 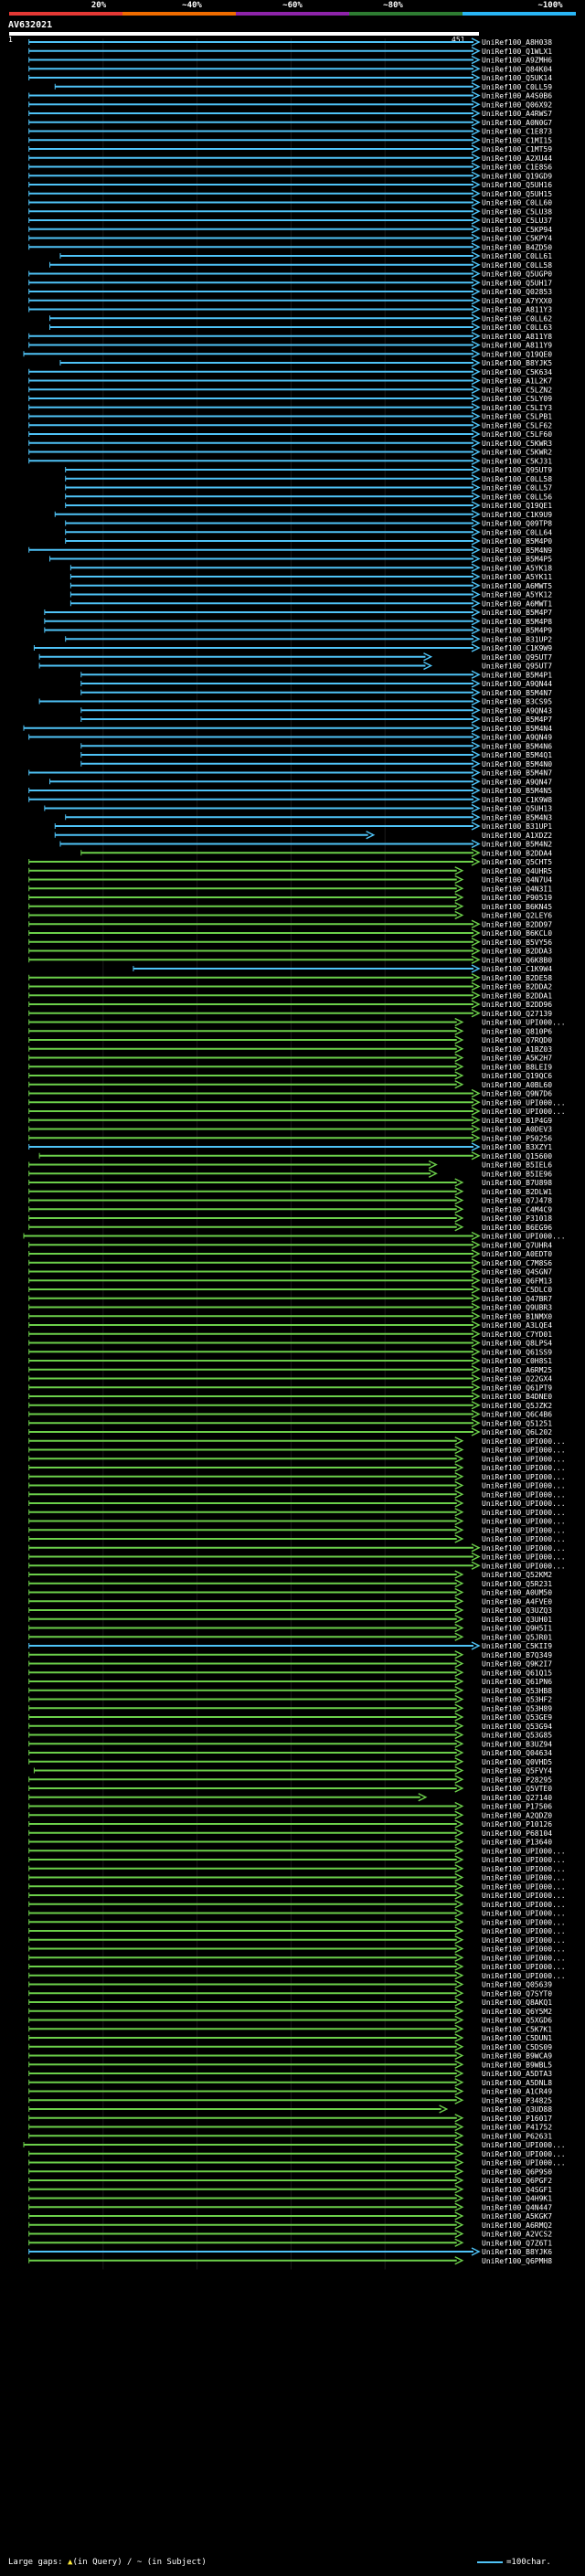 What do you see at coordinates (290, 1387) in the screenshot?
I see `hit-row: UniRef100_Q61PT9` at bounding box center [290, 1387].